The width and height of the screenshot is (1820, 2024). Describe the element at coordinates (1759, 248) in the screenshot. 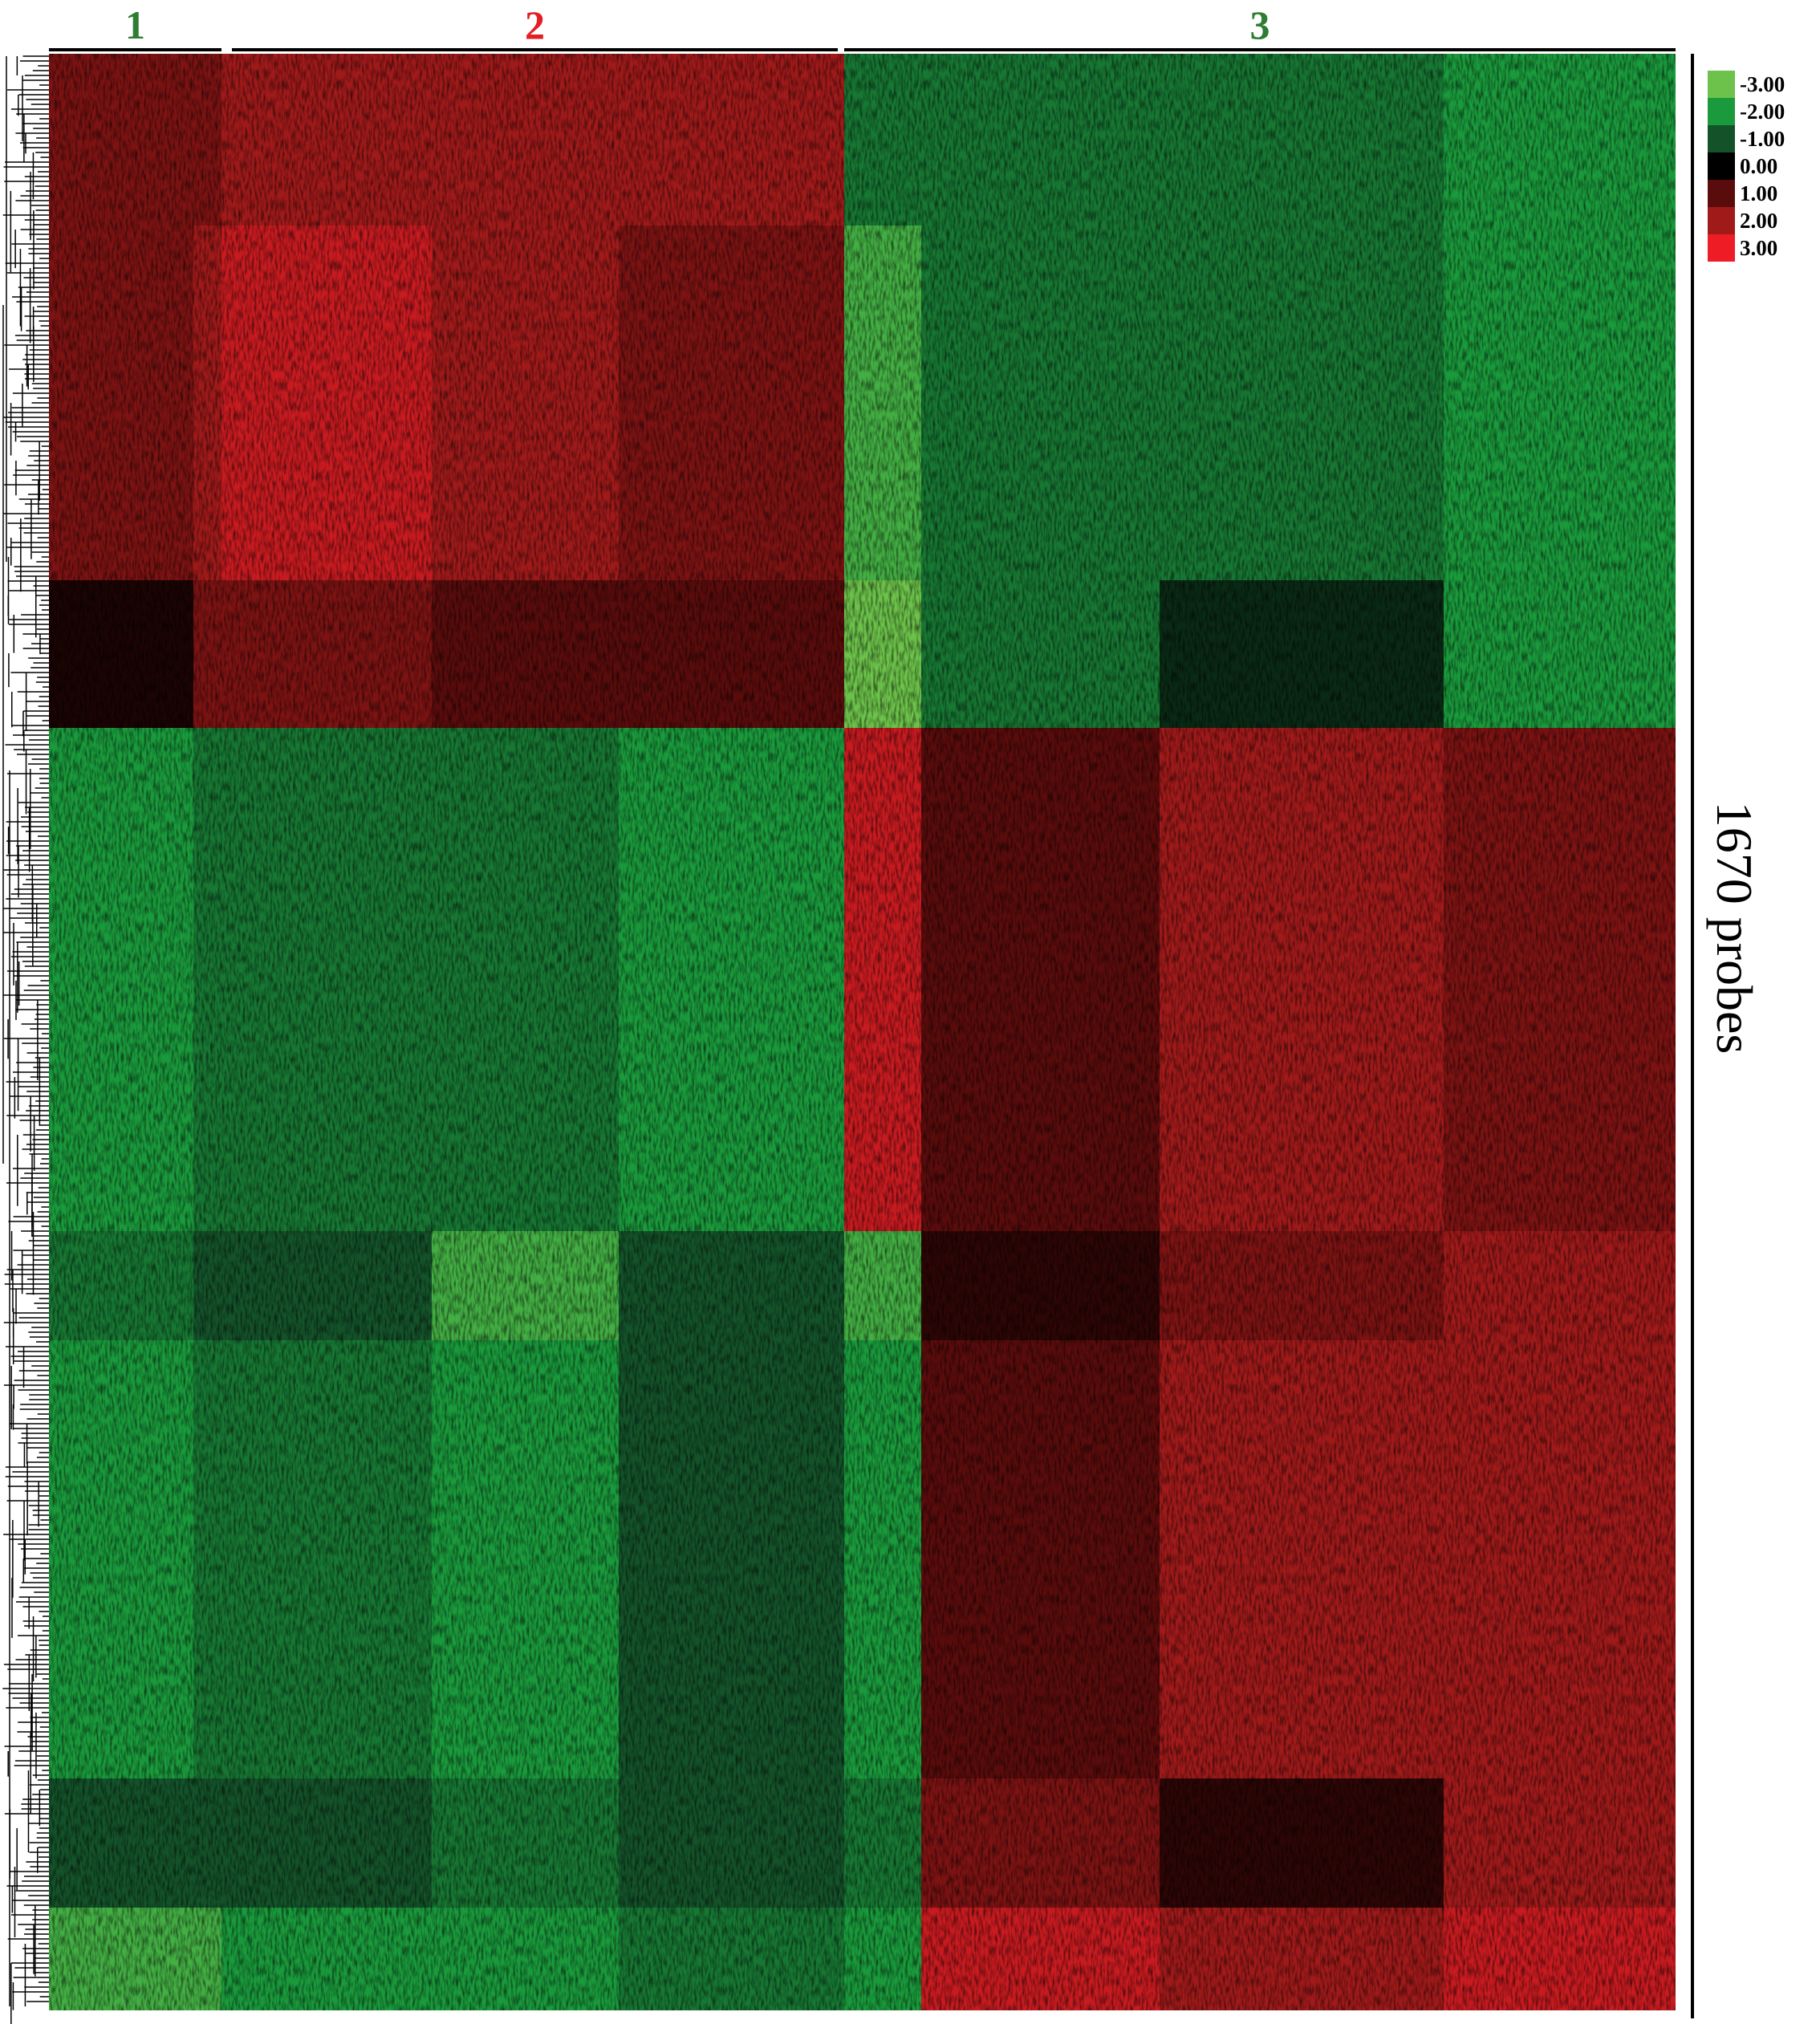

I see `legend-label: 3.00` at that location.